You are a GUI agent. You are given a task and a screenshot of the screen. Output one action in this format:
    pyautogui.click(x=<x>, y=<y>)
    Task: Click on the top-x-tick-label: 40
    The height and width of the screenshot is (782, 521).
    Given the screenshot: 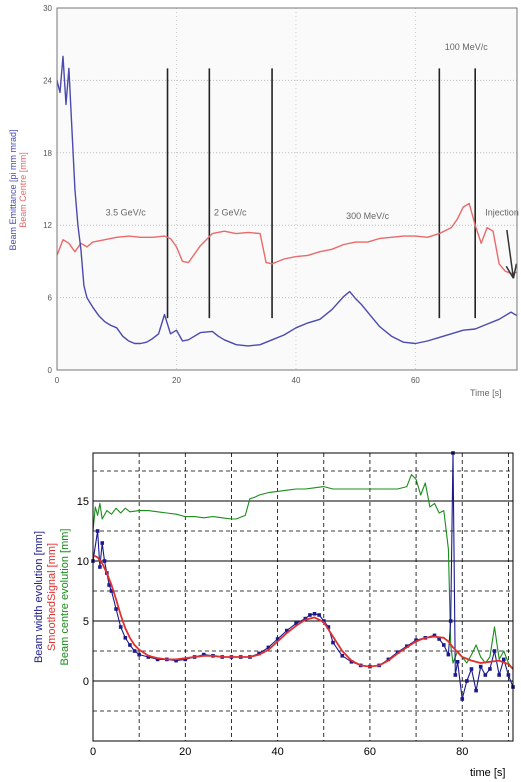 What is the action you would take?
    pyautogui.click(x=296, y=380)
    